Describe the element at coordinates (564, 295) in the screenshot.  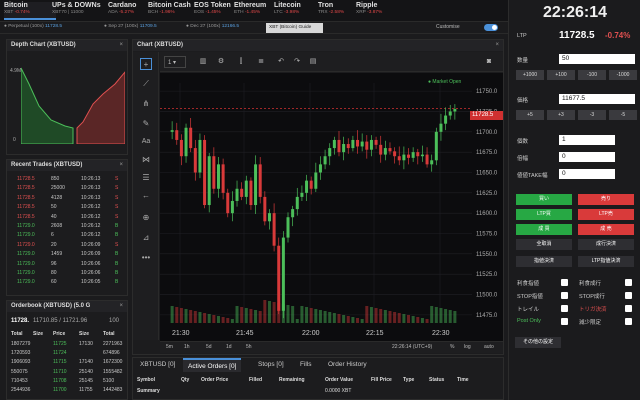
I see `stop-limit-checkbox` at that location.